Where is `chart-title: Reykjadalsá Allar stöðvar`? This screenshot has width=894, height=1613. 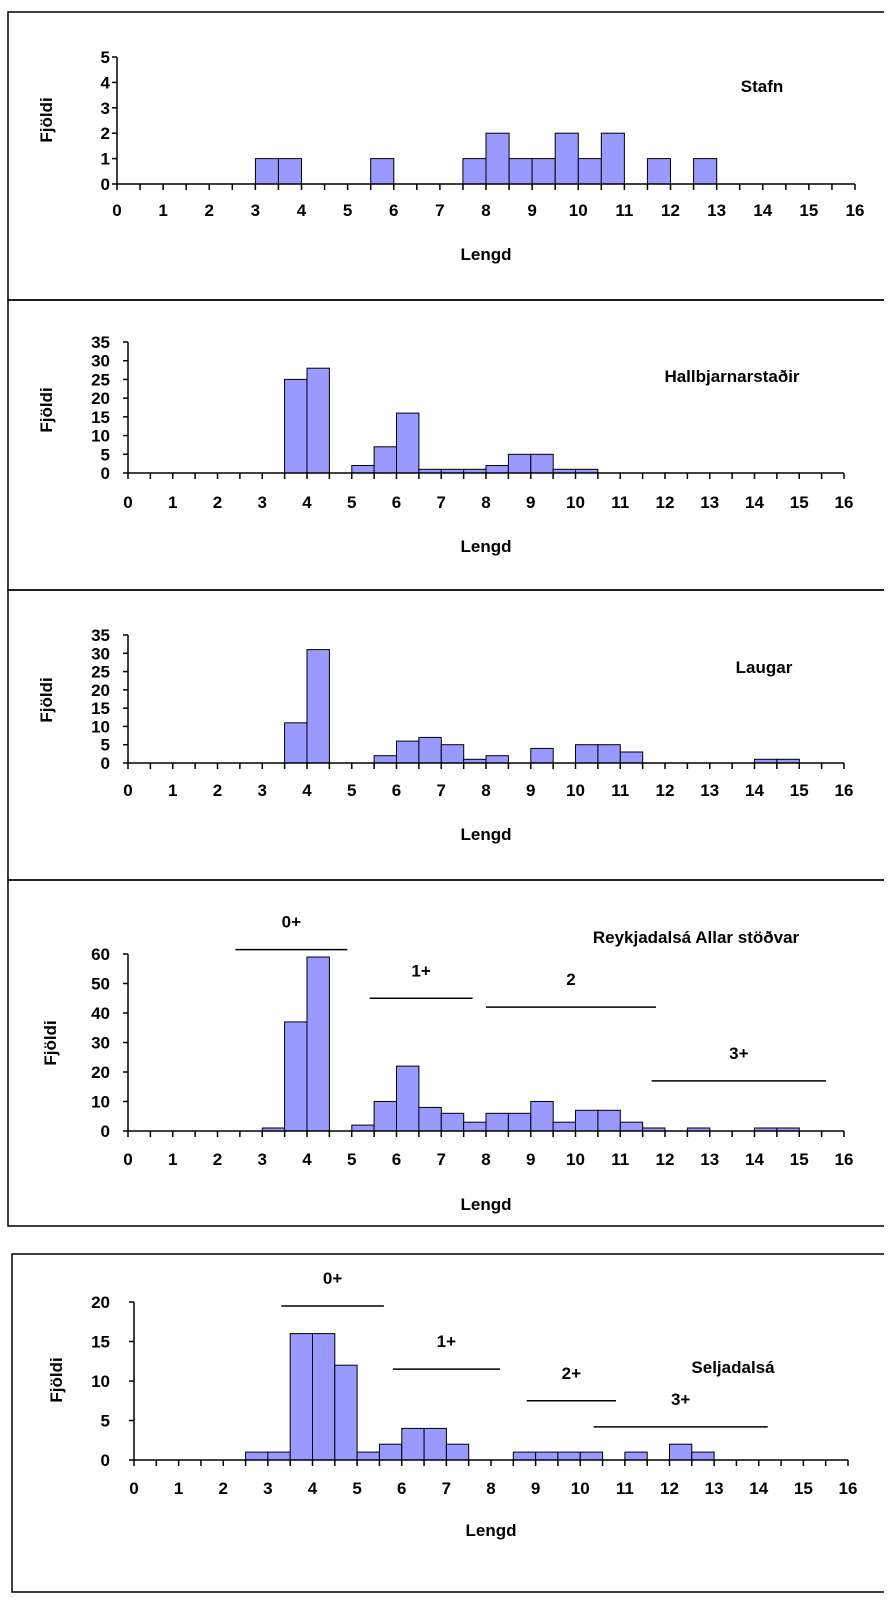
chart-title: Reykjadalsá Allar stöðvar is located at coordinates (696, 937).